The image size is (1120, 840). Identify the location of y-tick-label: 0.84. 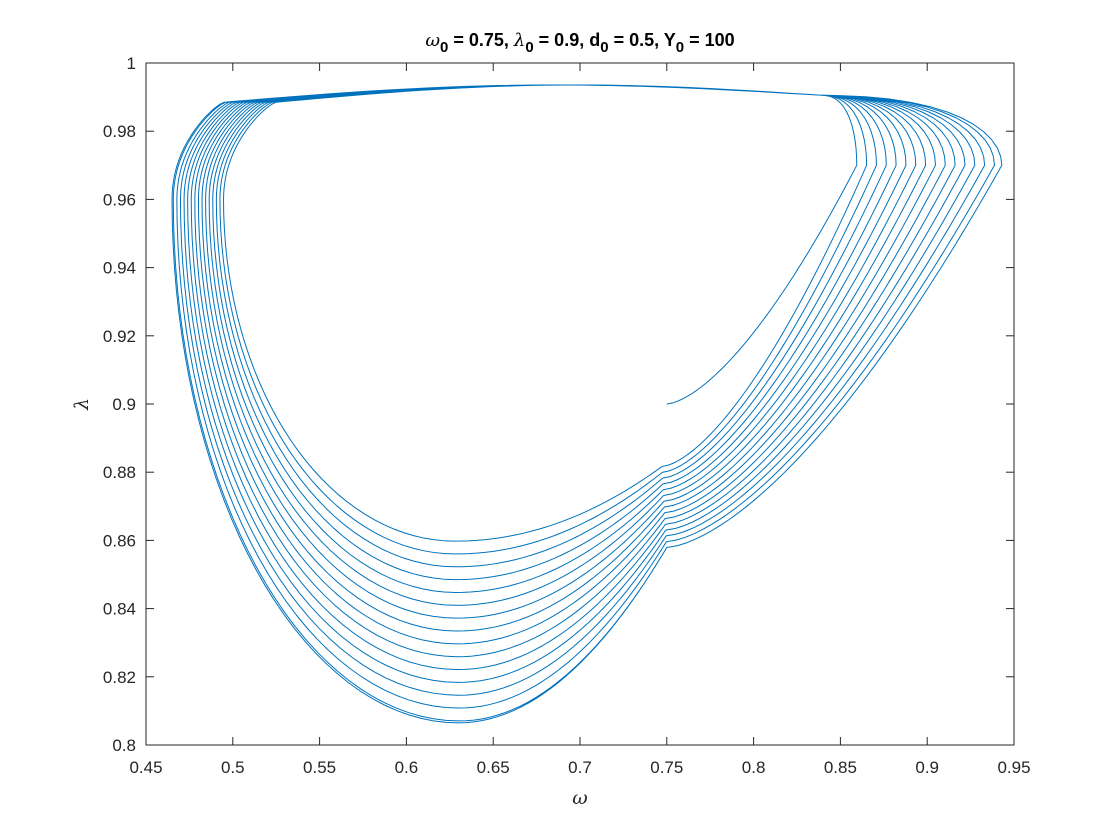
(119, 609).